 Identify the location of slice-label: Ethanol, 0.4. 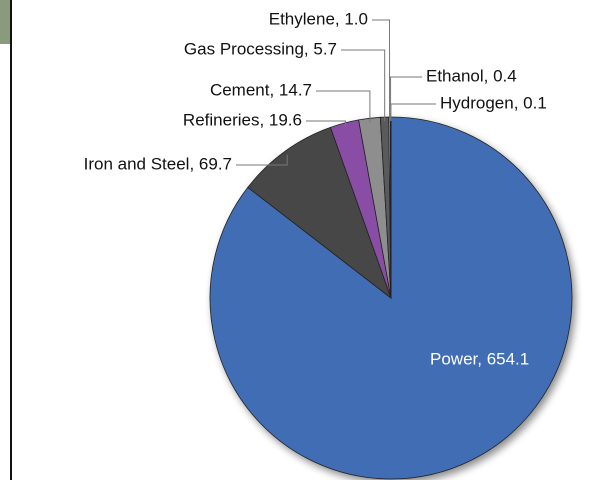
(471, 75).